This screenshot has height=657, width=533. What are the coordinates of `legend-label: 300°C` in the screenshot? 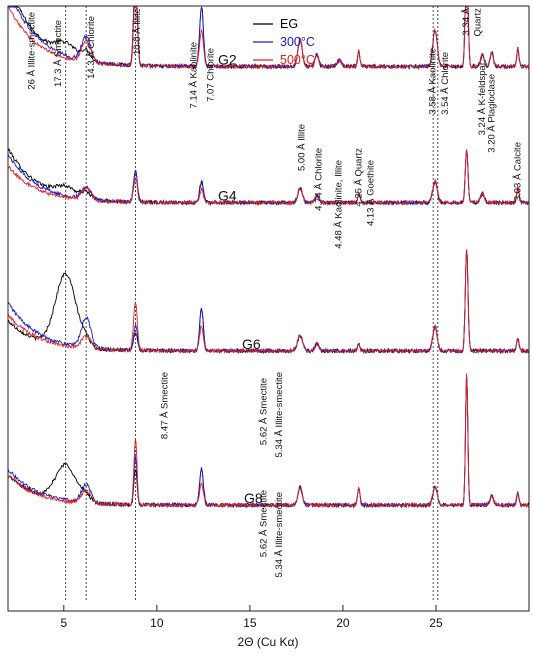 It's located at (297, 42).